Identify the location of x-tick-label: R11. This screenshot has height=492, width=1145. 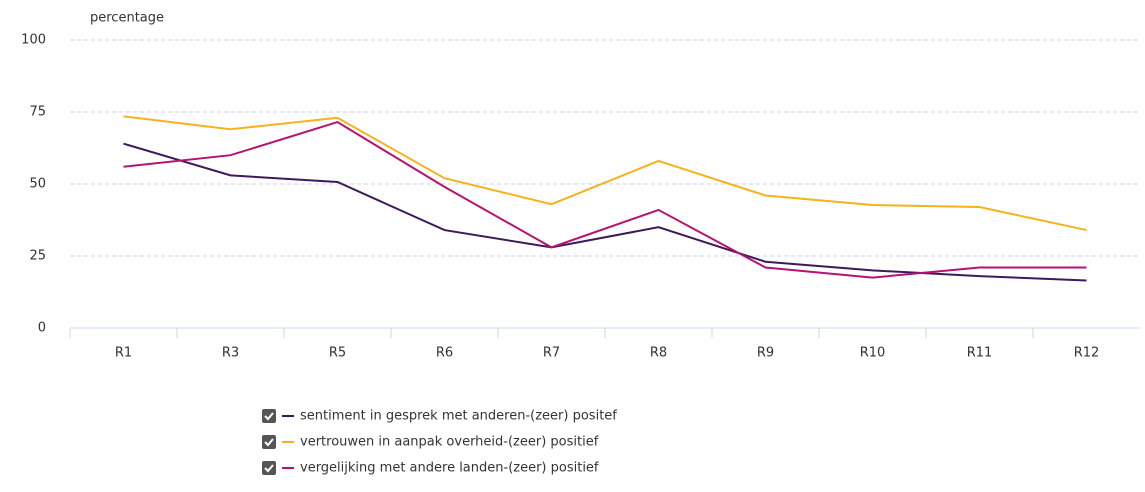
(980, 353).